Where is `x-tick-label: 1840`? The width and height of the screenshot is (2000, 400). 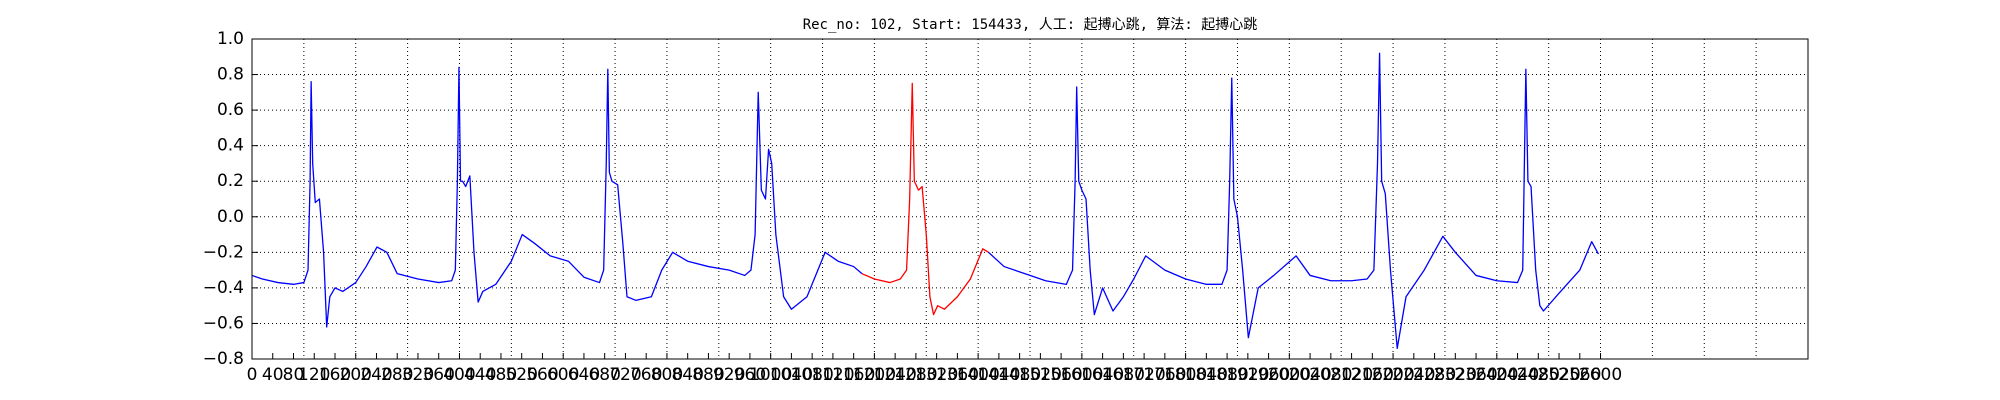
x-tick-label: 1840 is located at coordinates (1206, 375).